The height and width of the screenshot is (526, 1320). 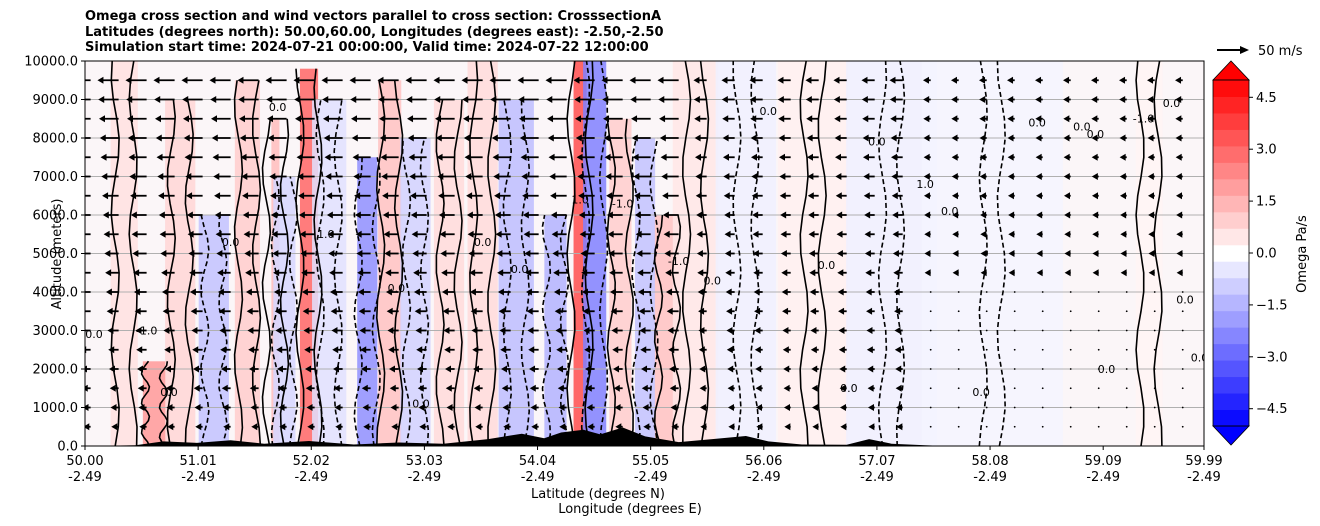 What do you see at coordinates (1103, 461) in the screenshot?
I see `x-tick-label-lat: 59.09` at bounding box center [1103, 461].